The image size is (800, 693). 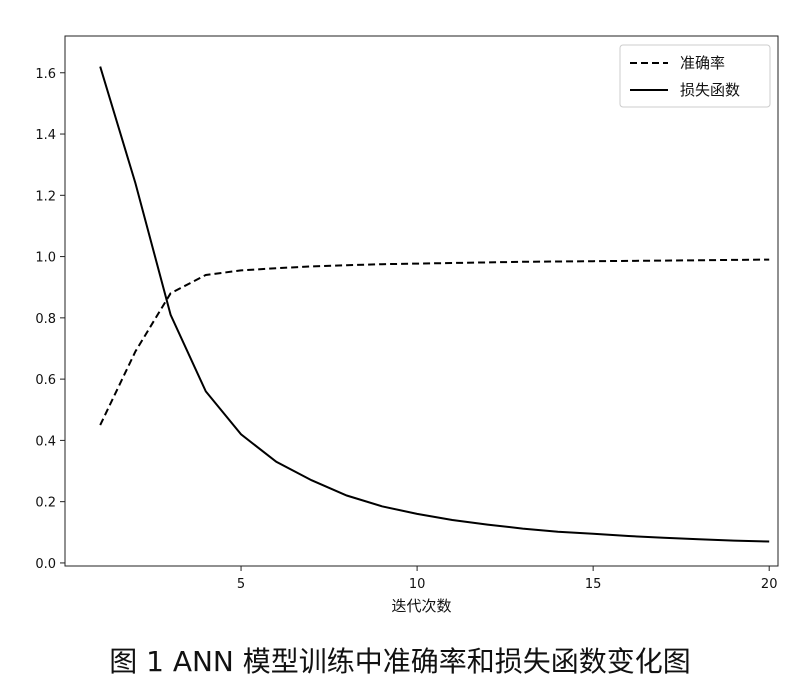 I want to click on legend-entry-label: 损失函数, so click(x=710, y=90).